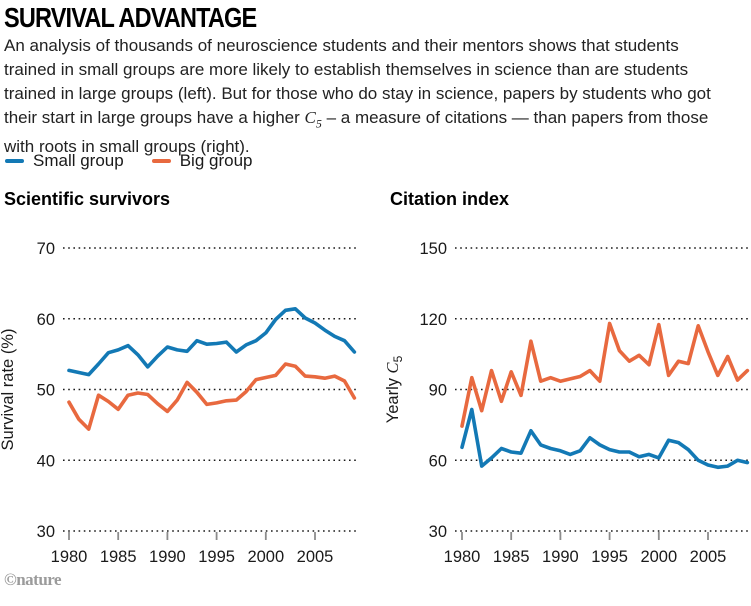 The height and width of the screenshot is (606, 751). What do you see at coordinates (438, 391) in the screenshot?
I see `svg-text: 90` at bounding box center [438, 391].